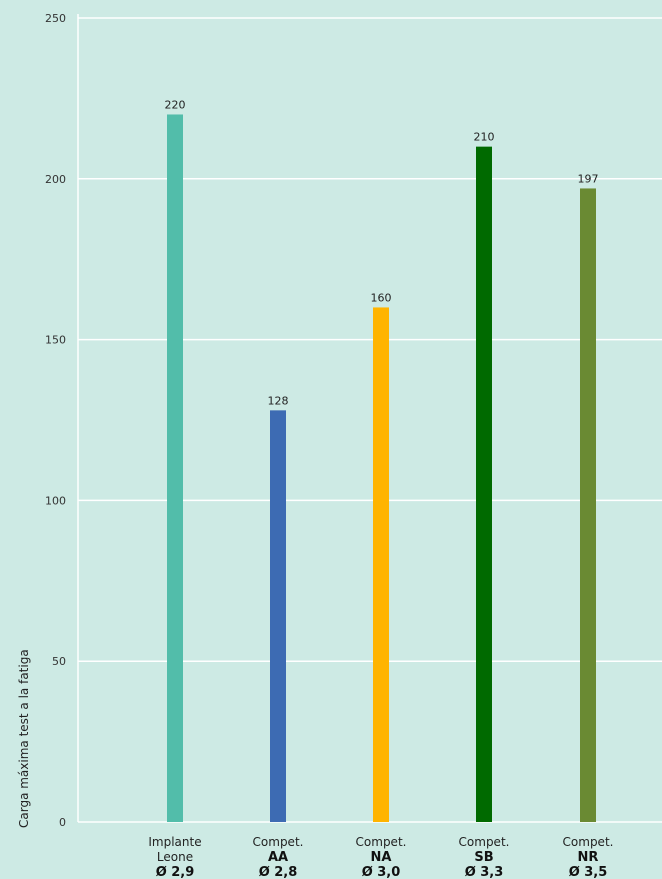  Describe the element at coordinates (381, 857) in the screenshot. I see `category-label-2-line2: NA` at that location.